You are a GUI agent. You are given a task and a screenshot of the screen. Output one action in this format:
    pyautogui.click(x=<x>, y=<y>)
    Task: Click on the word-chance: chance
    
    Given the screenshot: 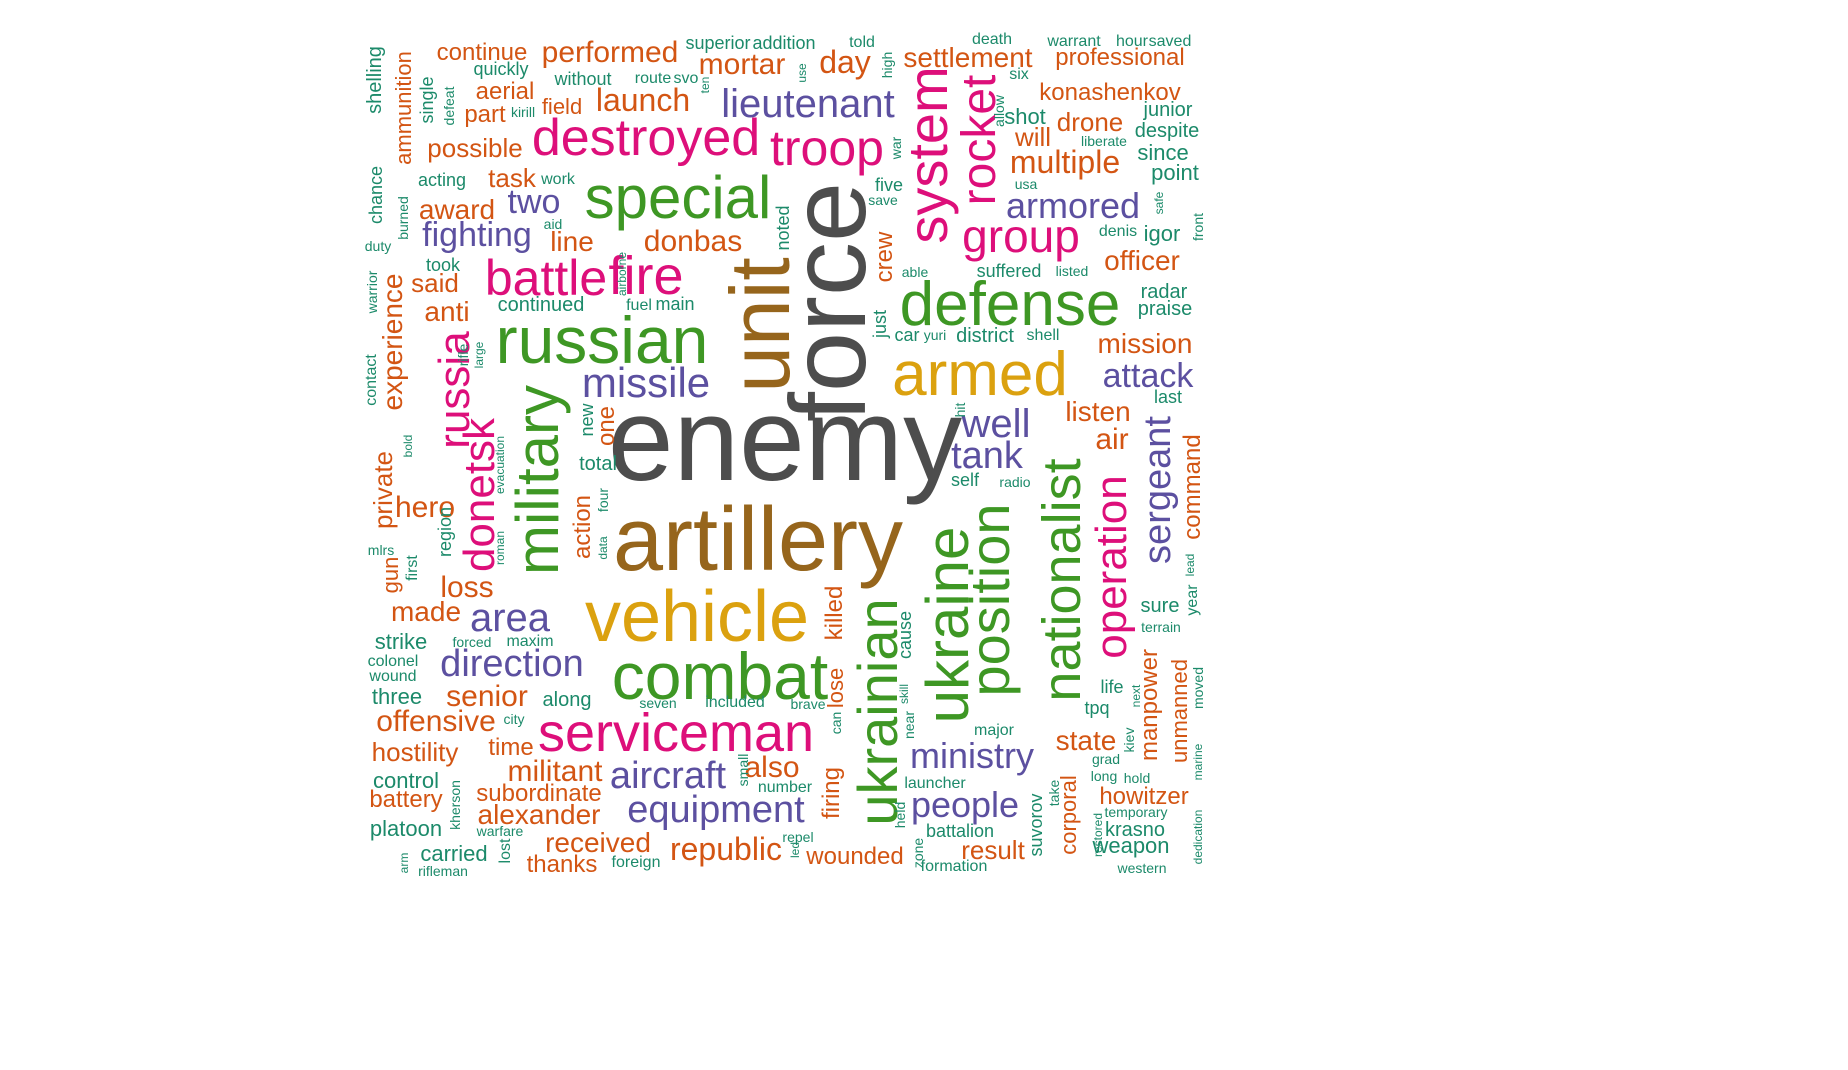 What is the action you would take?
    pyautogui.click(x=376, y=195)
    